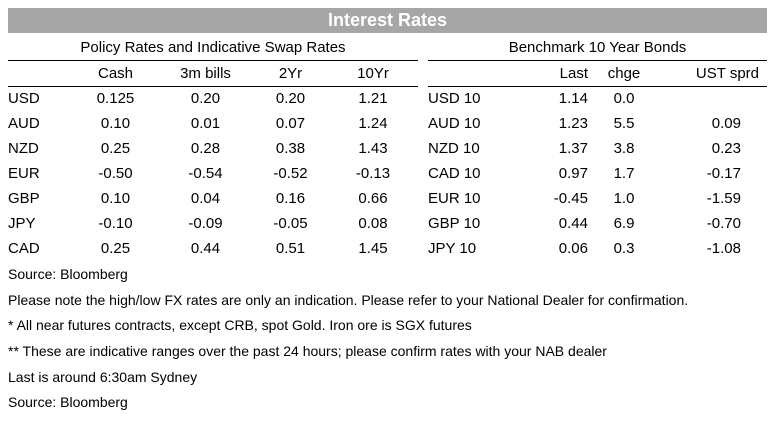 The height and width of the screenshot is (437, 779). I want to click on table-row: GBP 10 0.44 6.9 -0.70, so click(597, 223).